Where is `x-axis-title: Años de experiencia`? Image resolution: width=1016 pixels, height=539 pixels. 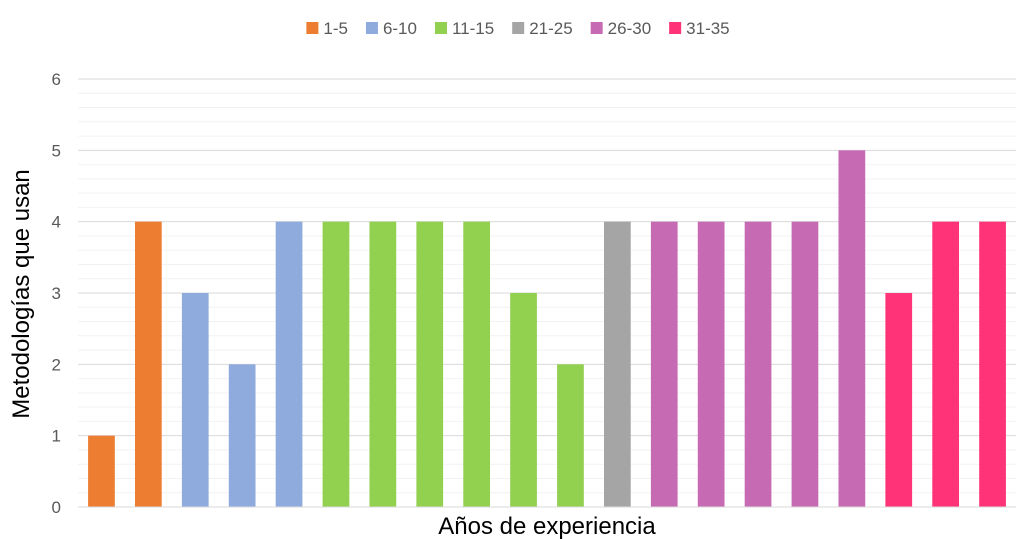 x-axis-title: Años de experiencia is located at coordinates (547, 526).